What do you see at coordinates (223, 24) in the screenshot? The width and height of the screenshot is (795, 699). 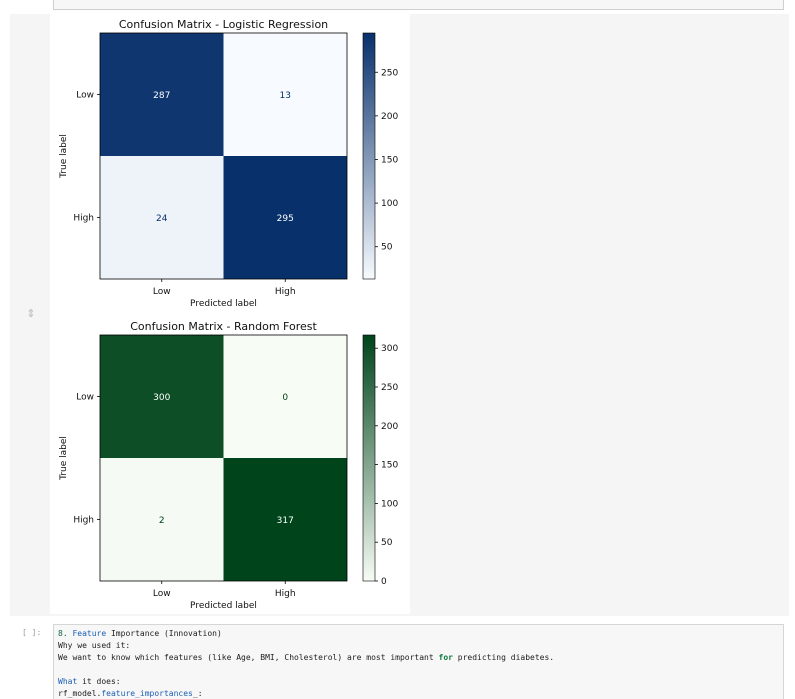 I see `chart-title: Confusion Matrix - Logistic Regression` at bounding box center [223, 24].